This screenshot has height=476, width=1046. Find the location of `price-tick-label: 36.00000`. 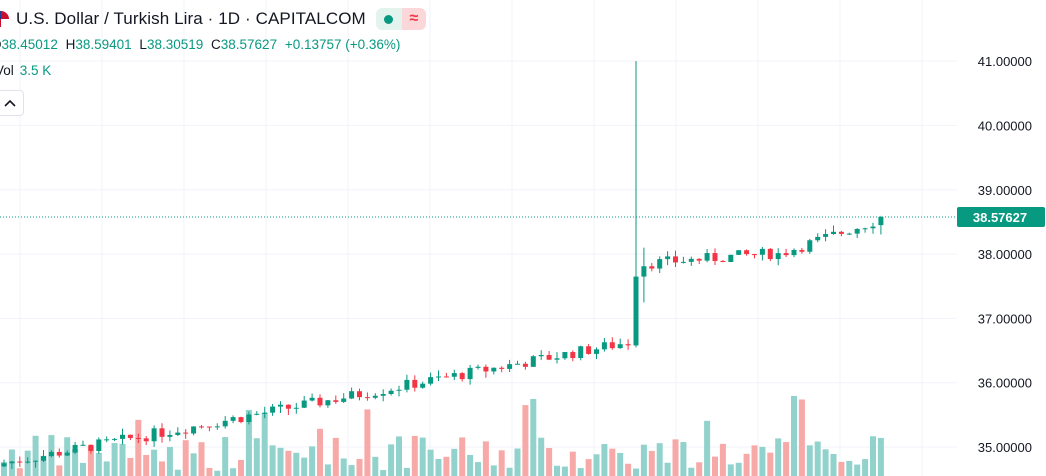

price-tick-label: 36.00000 is located at coordinates (1005, 383).